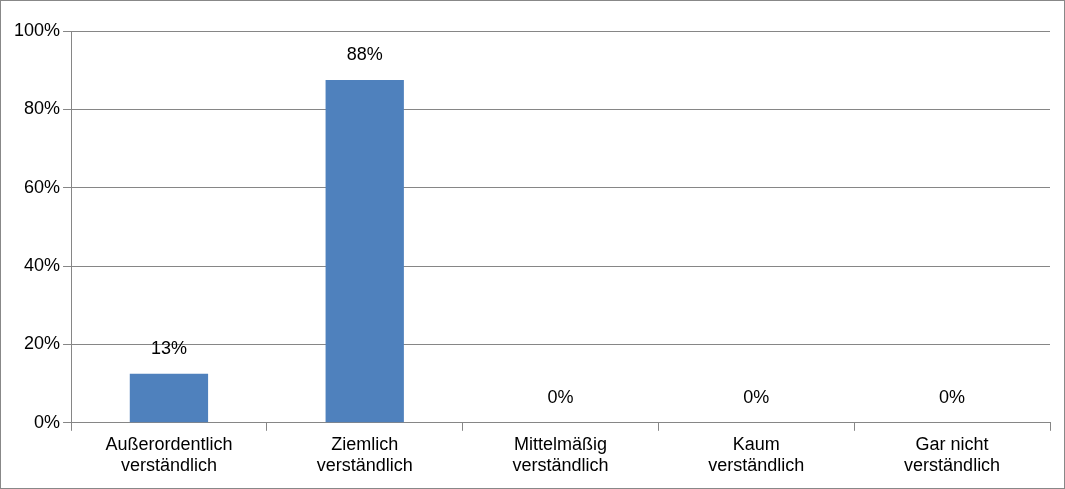  I want to click on data-label: 13%, so click(168, 347).